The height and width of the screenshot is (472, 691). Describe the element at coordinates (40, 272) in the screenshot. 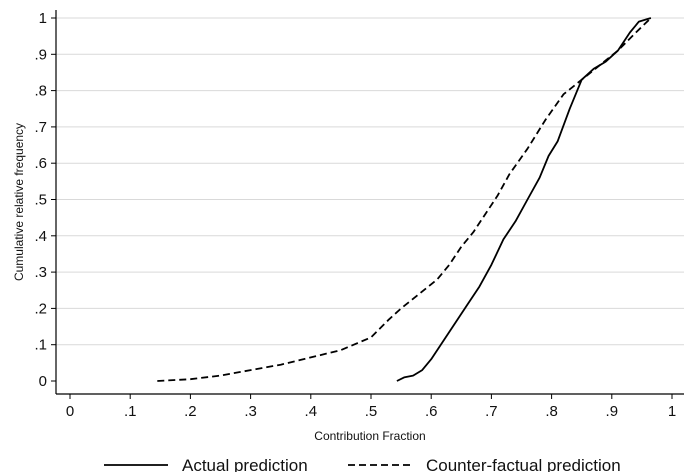

I see `y-tick-label-3: .3` at that location.